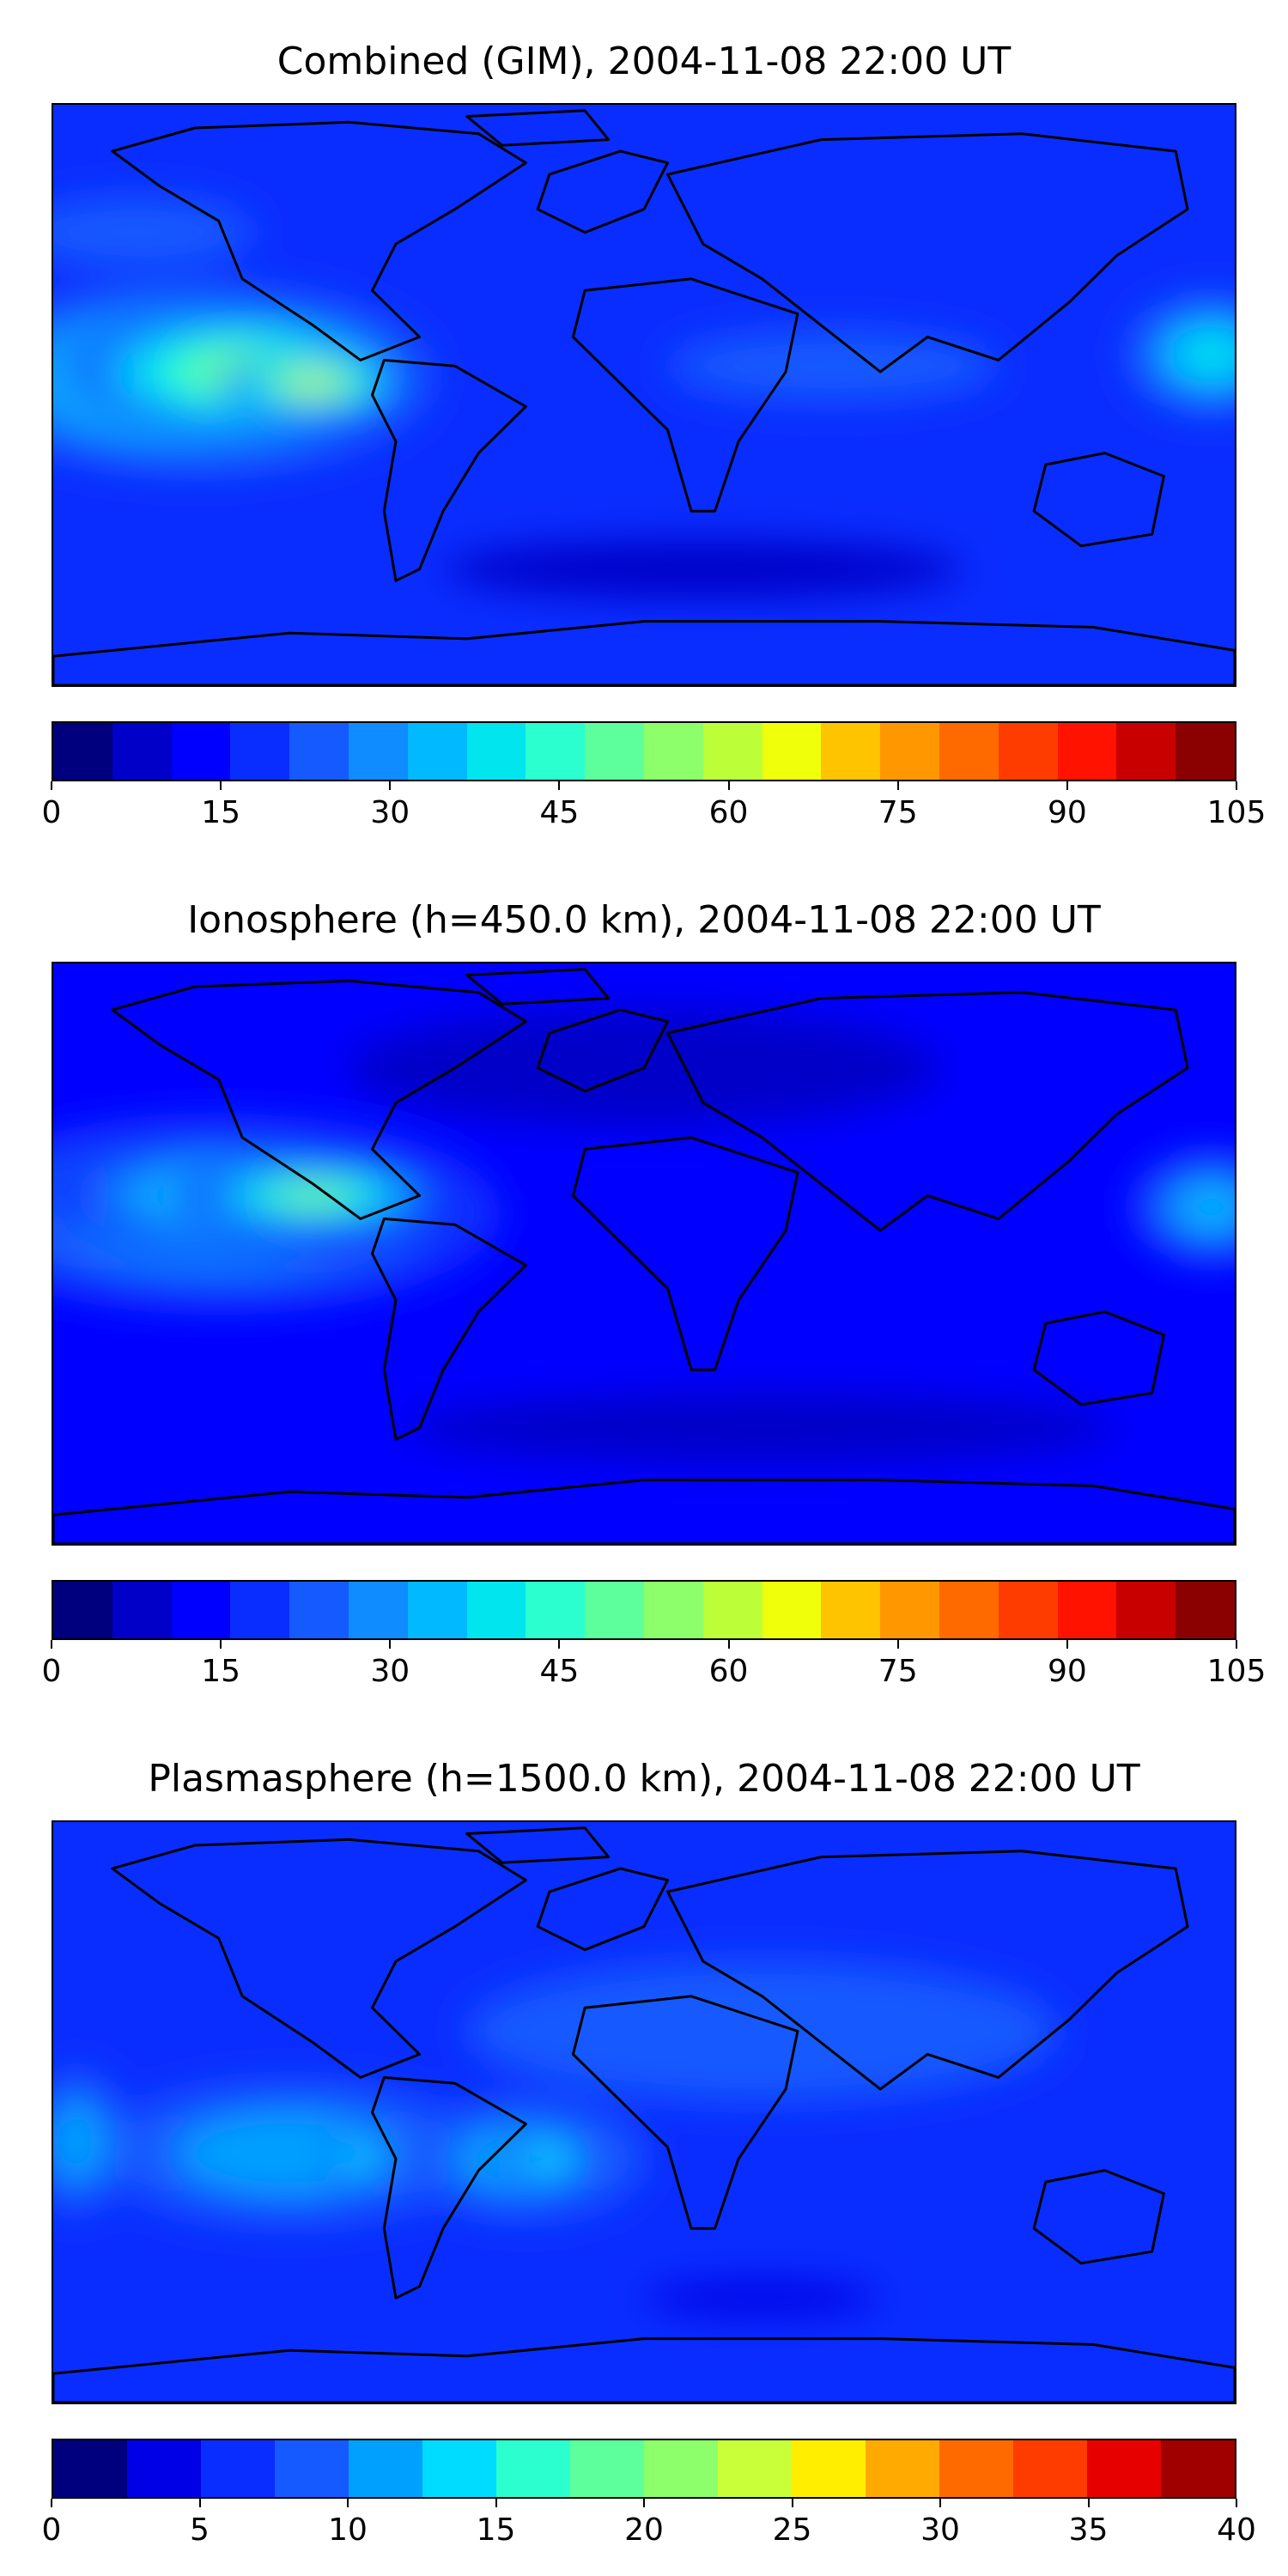  Describe the element at coordinates (1236, 812) in the screenshot. I see `colorbar-tick-label: 105` at that location.